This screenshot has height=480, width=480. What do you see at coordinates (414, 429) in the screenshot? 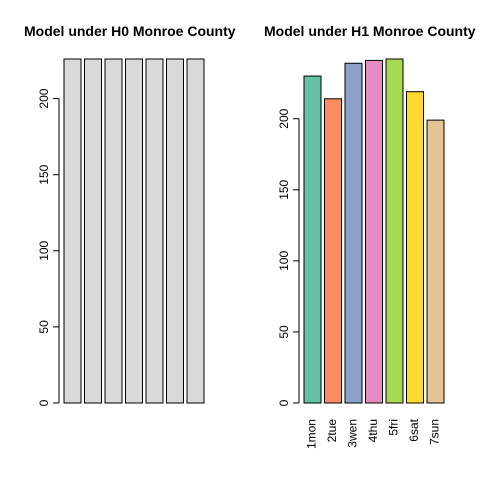
I see `h1-x-tick-label: 6sat` at bounding box center [414, 429].